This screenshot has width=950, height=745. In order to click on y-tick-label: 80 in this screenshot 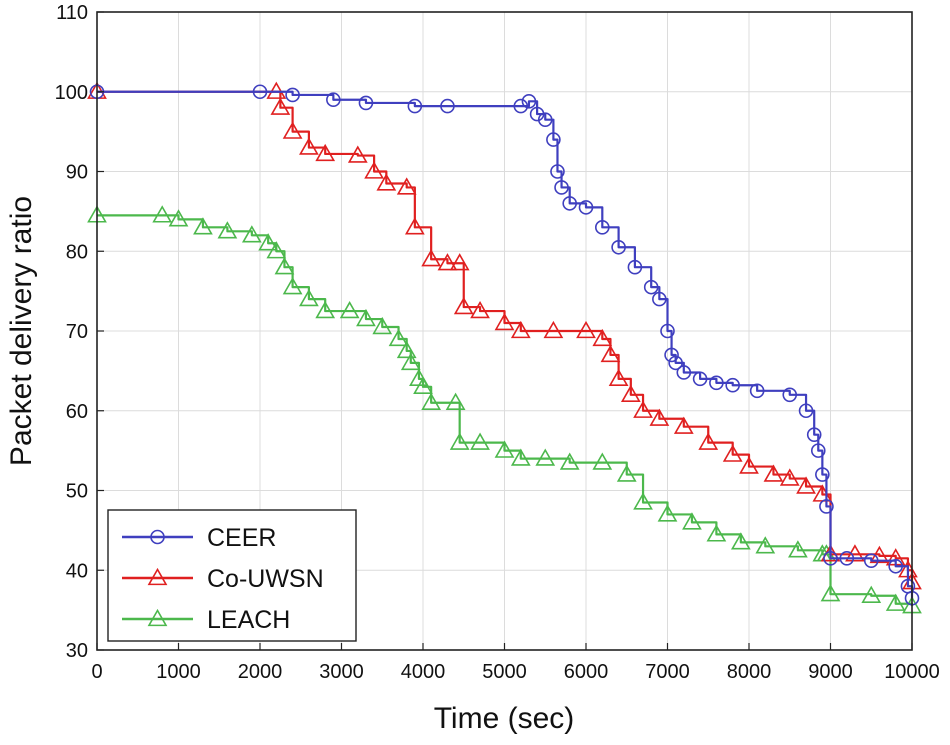, I will do `click(77, 252)`.